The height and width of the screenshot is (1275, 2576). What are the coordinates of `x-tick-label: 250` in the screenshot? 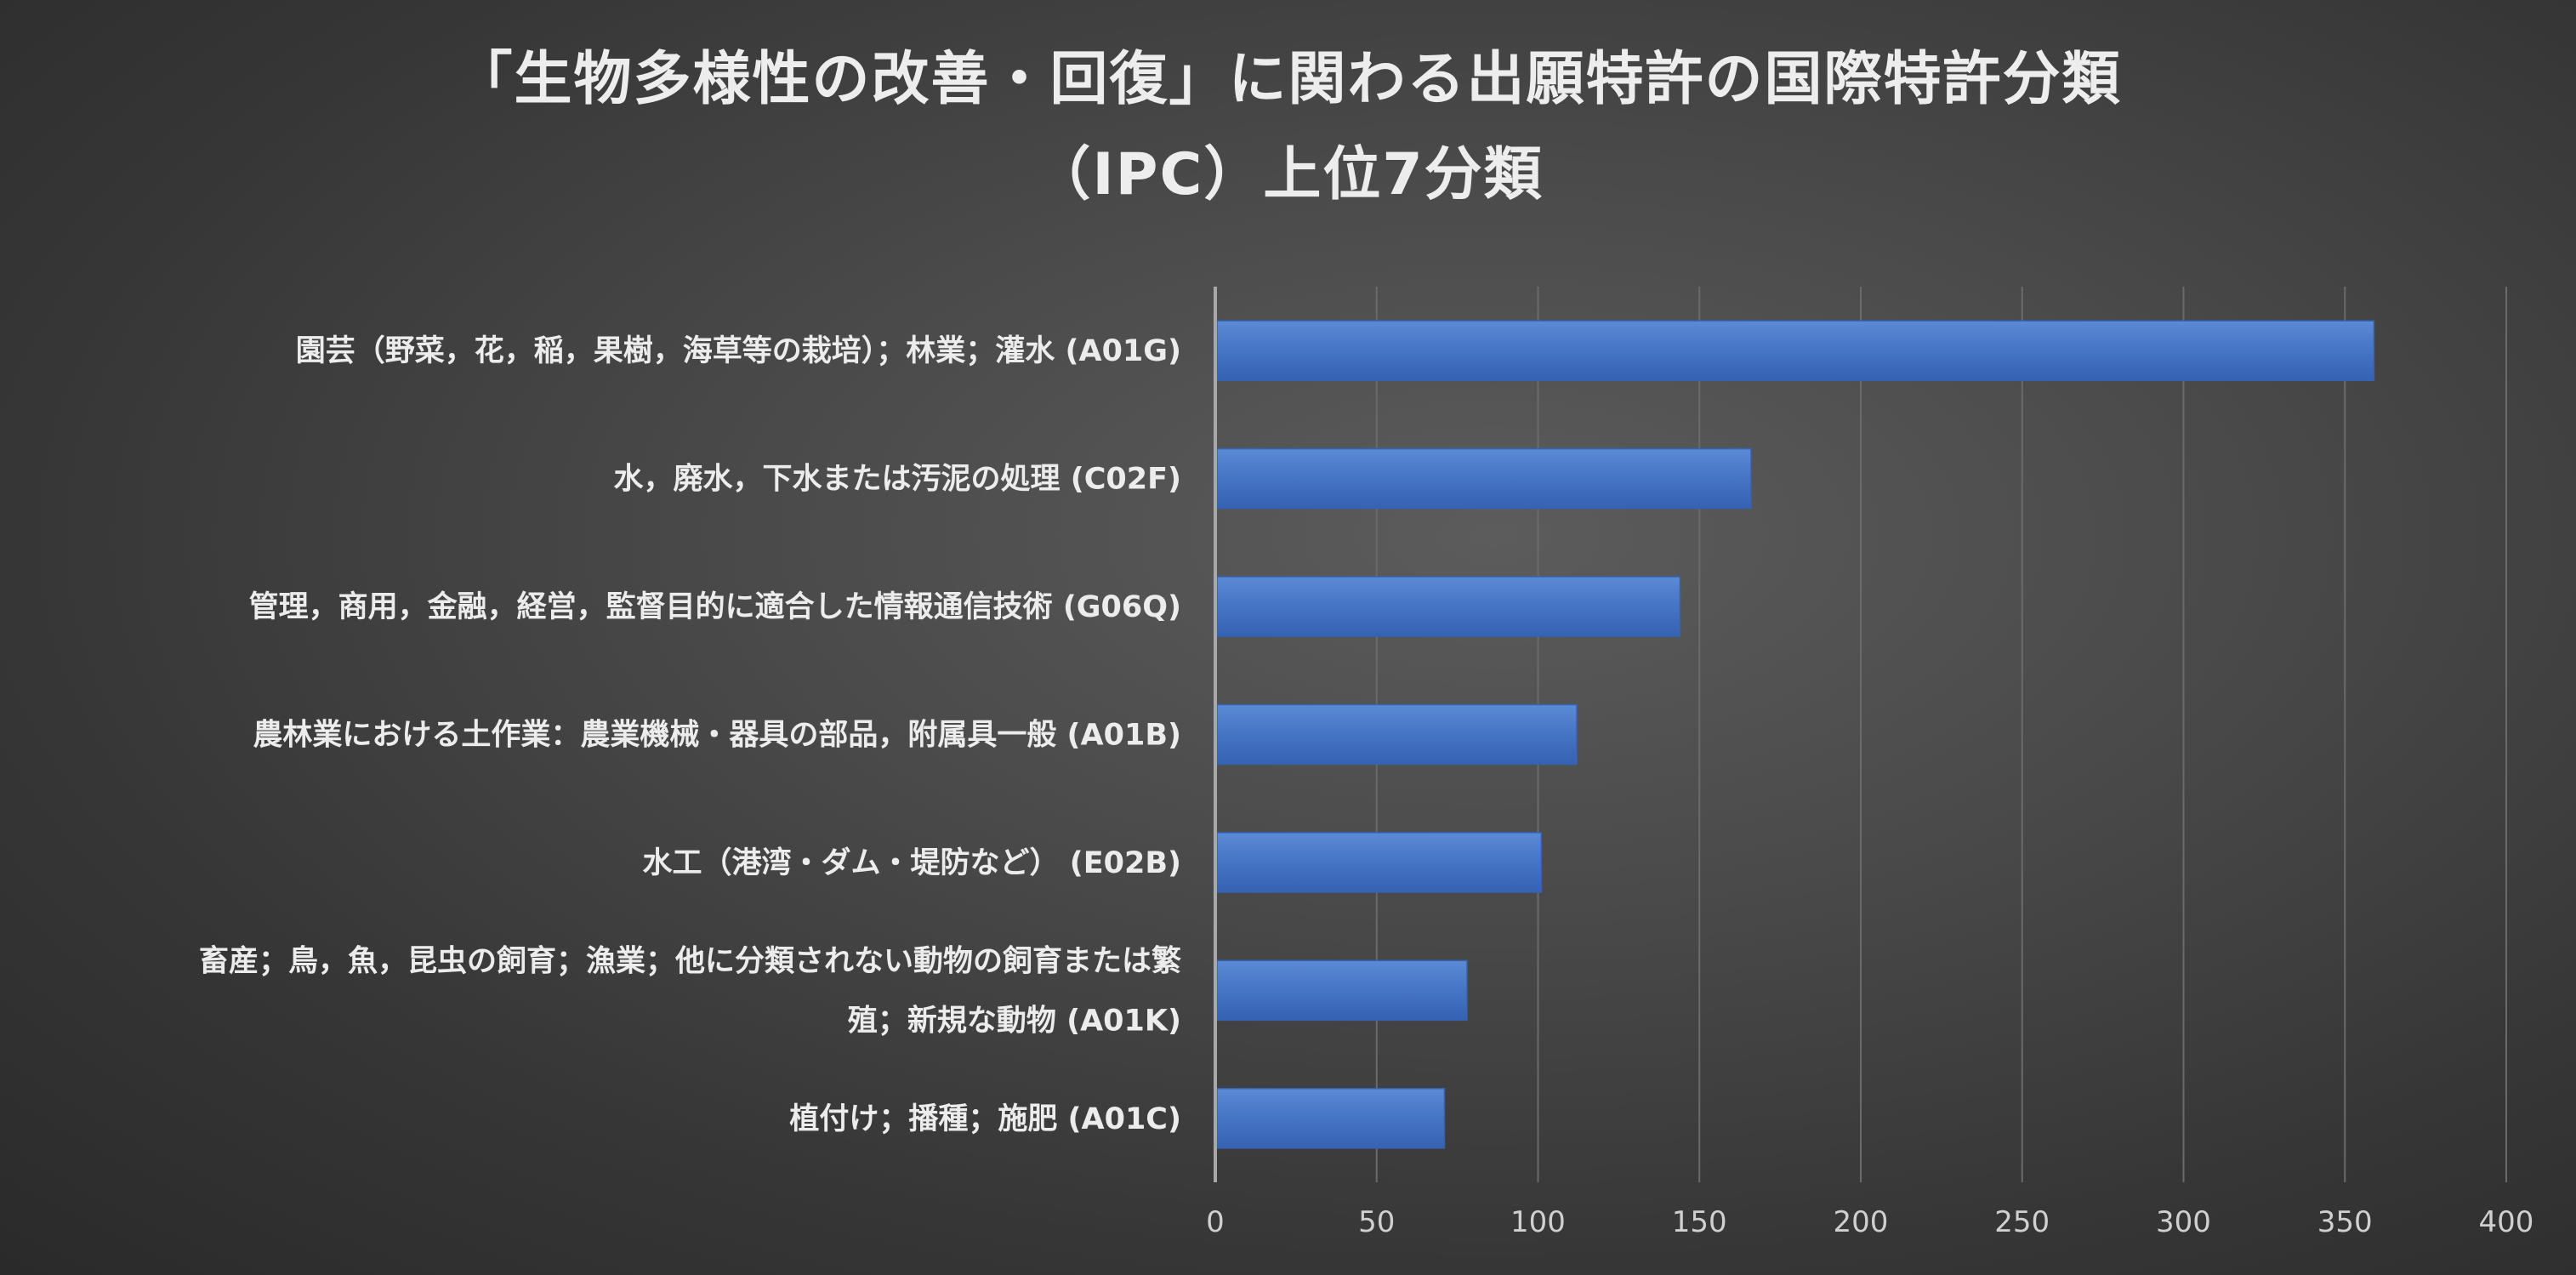 It's located at (2022, 1222).